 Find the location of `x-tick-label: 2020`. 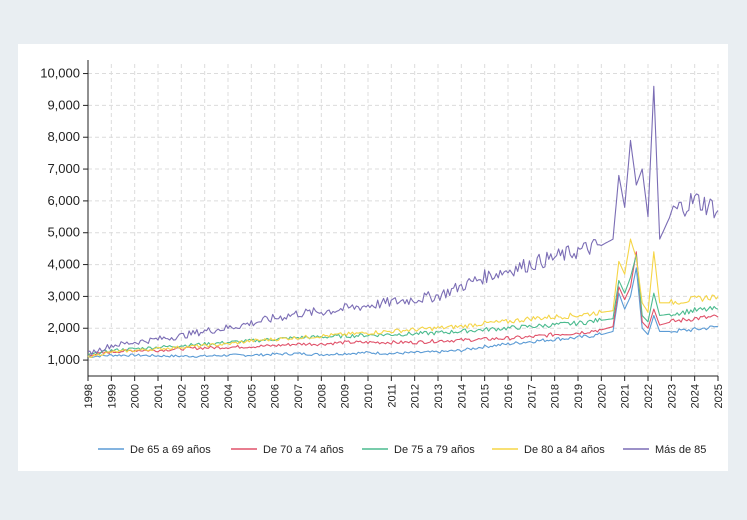

x-tick-label: 2020 is located at coordinates (602, 396).